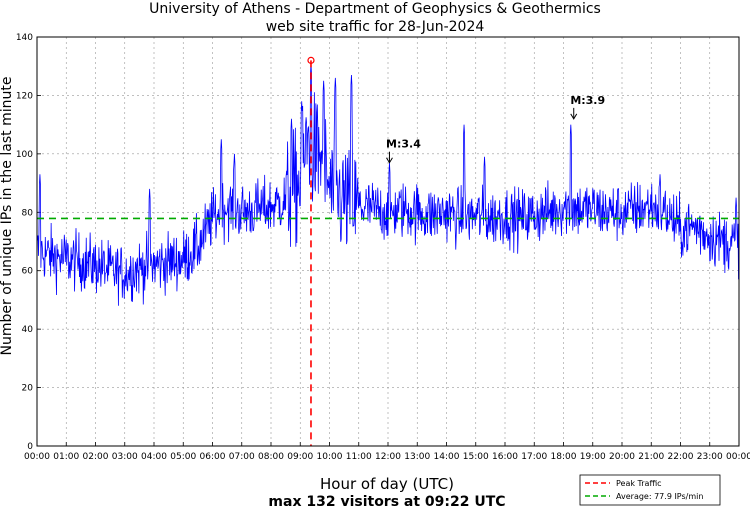  I want to click on x-tick-label: 06:00, so click(213, 457).